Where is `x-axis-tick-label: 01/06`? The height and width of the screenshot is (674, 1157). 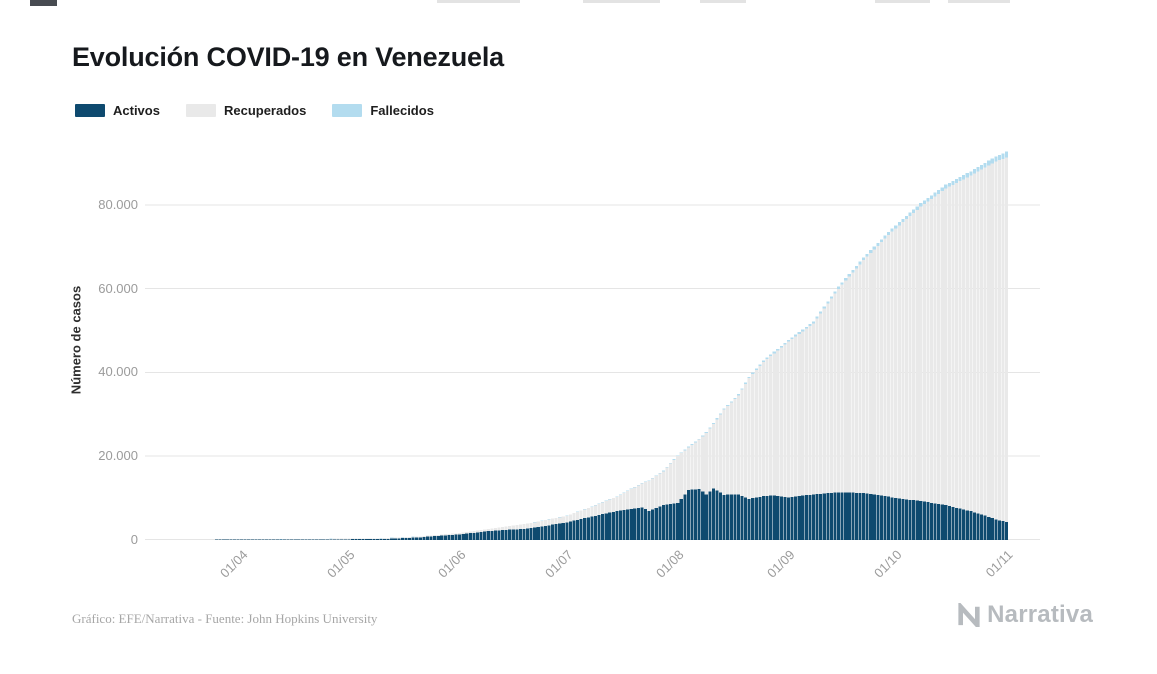
x-axis-tick-label: 01/06 is located at coordinates (452, 564).